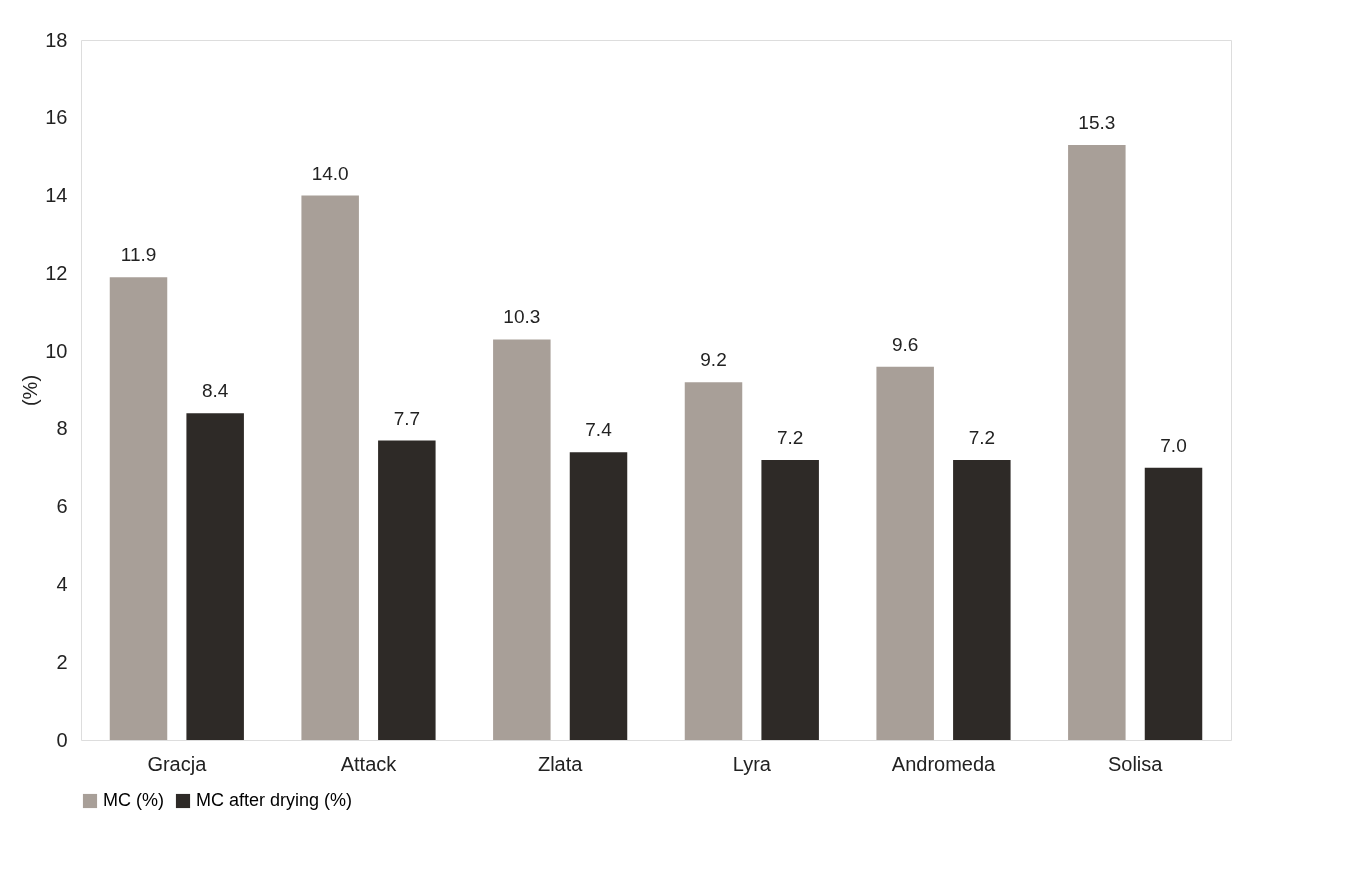 Image resolution: width=1360 pixels, height=896 pixels. I want to click on data-label: 9.2, so click(713, 360).